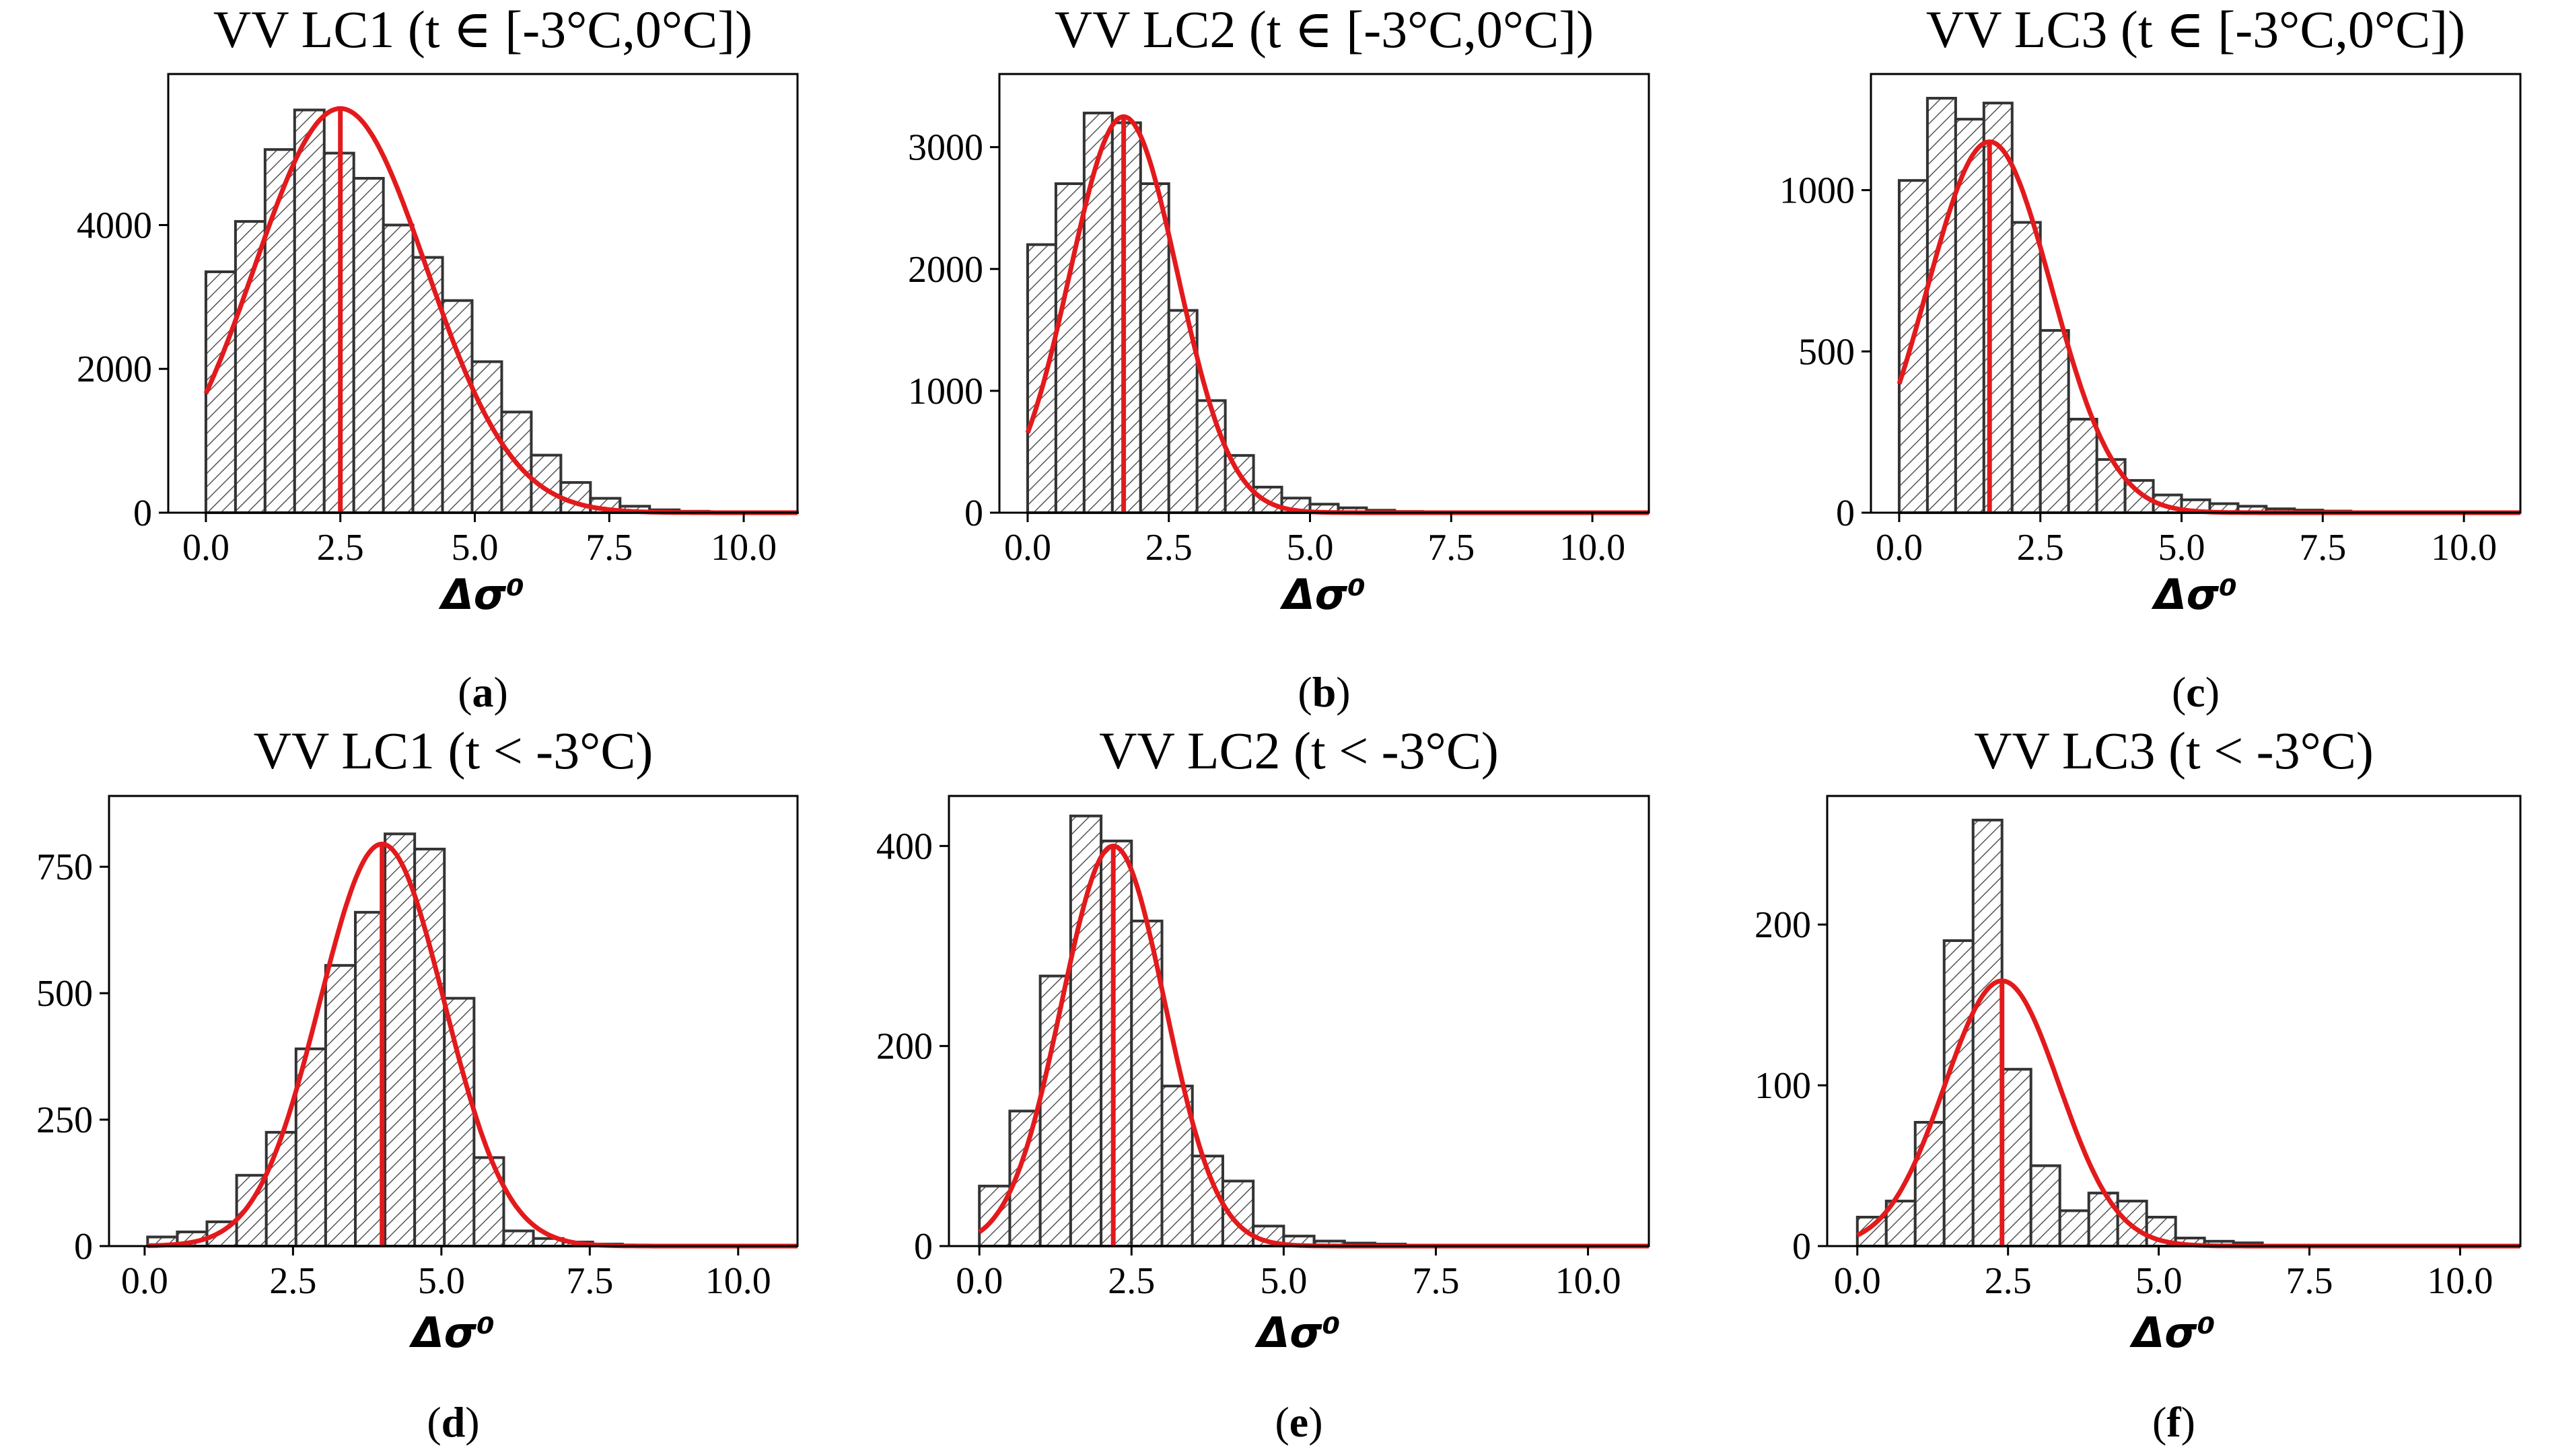  What do you see at coordinates (114, 225) in the screenshot?
I see `y-tick-label: 4000` at bounding box center [114, 225].